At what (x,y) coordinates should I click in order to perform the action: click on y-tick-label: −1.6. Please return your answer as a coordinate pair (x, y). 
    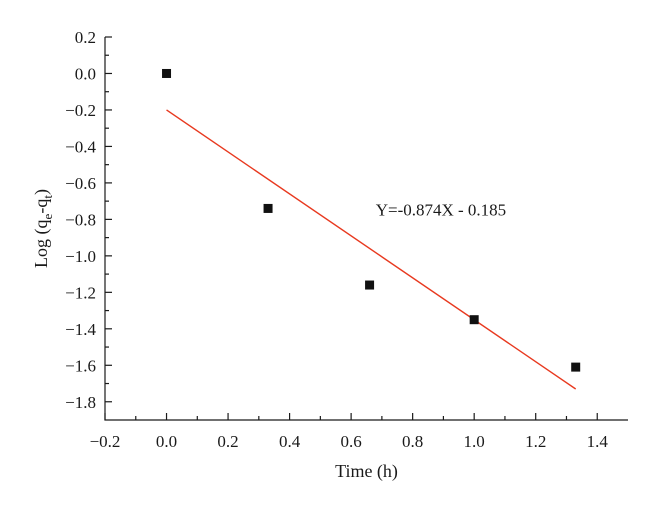
    Looking at the image, I should click on (80, 365).